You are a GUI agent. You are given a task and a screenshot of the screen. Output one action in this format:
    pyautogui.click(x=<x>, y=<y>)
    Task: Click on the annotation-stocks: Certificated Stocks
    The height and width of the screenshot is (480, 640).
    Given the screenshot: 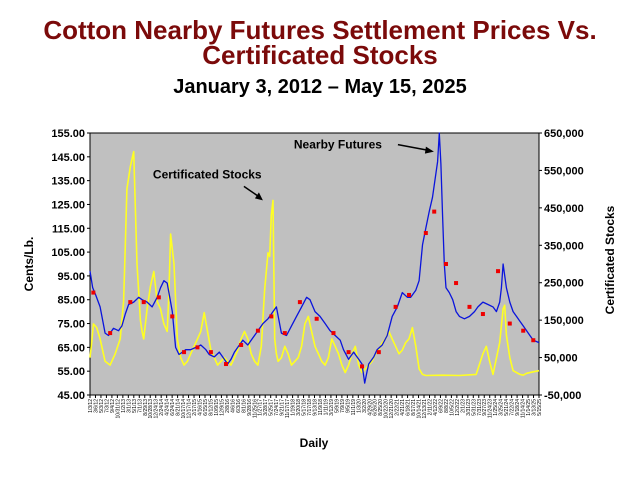 What is the action you would take?
    pyautogui.click(x=207, y=174)
    